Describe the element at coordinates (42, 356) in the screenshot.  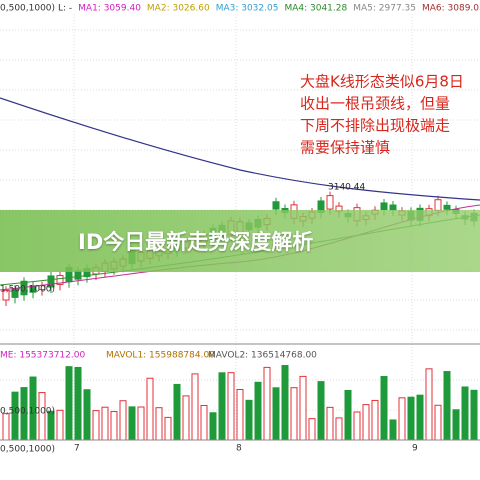
I see `volume-header: ME: 155373712.00` at that location.